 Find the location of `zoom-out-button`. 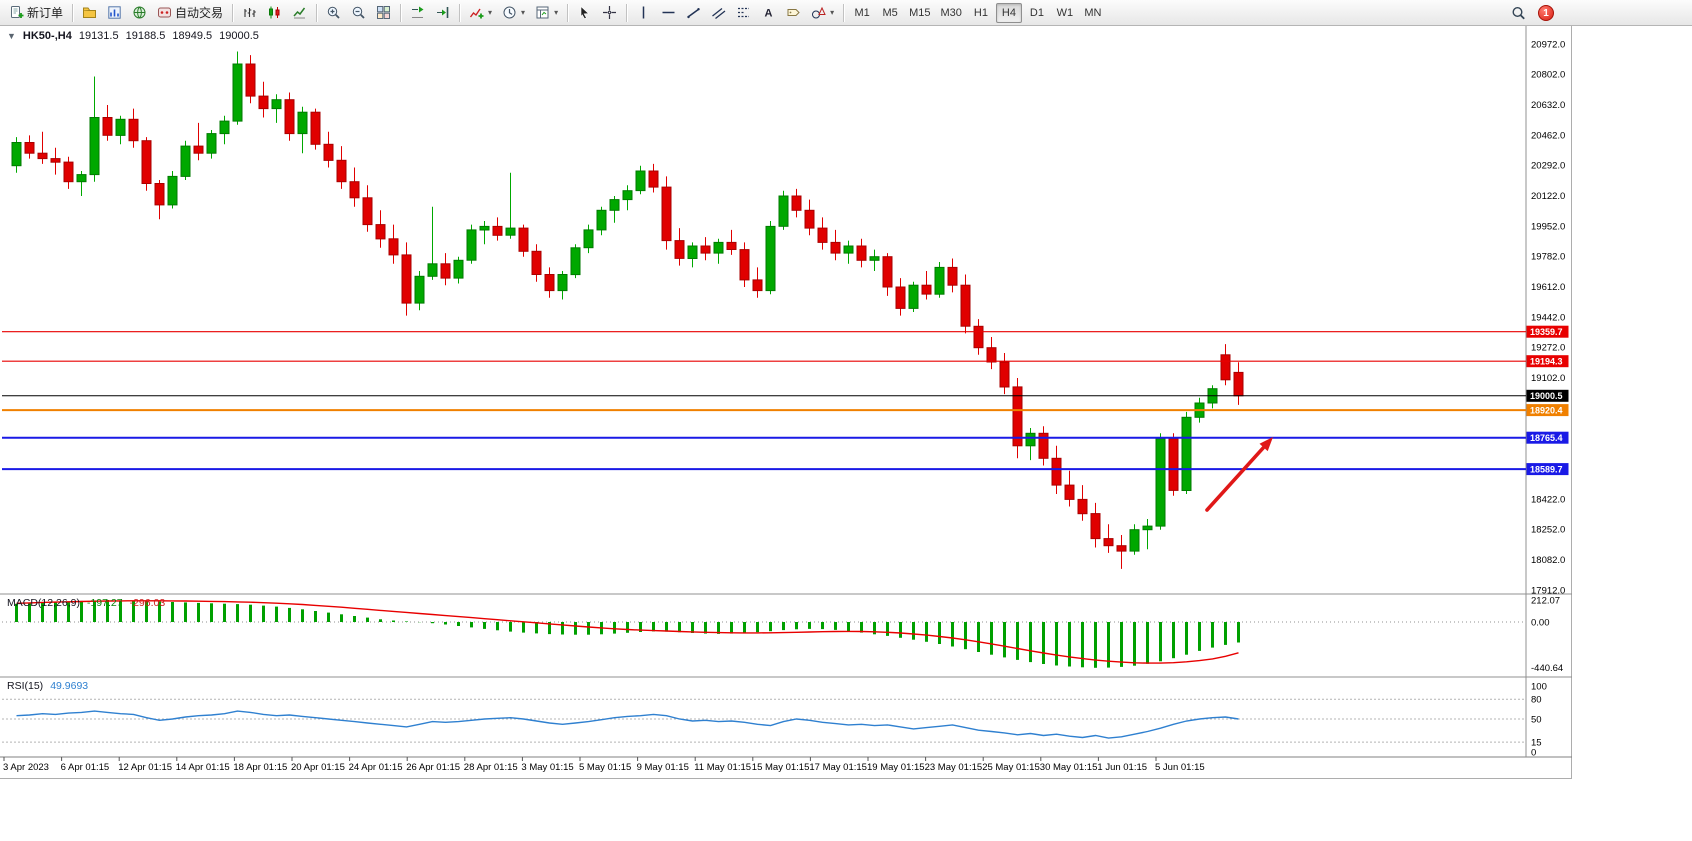

zoom-out-button is located at coordinates (358, 13).